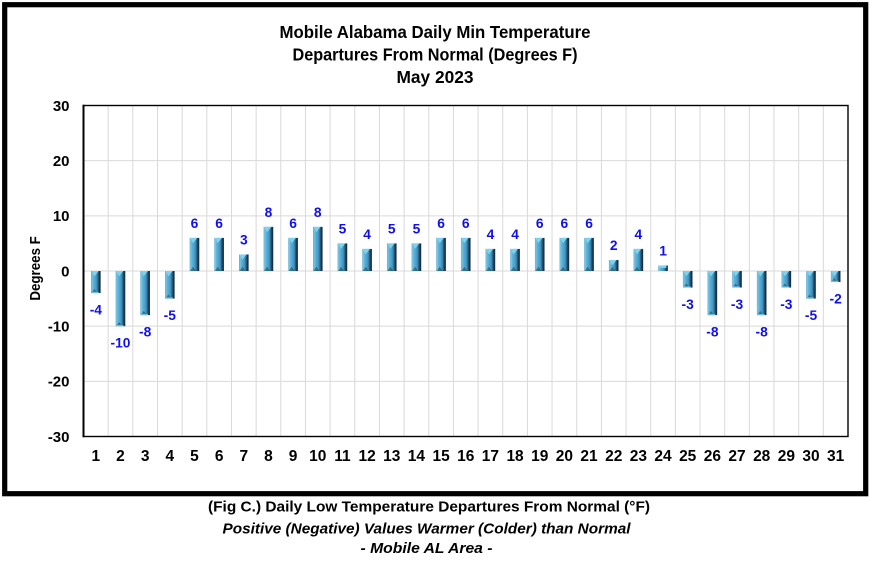 This screenshot has height=572, width=870. Describe the element at coordinates (35, 268) in the screenshot. I see `svg-text: Degrees F` at that location.